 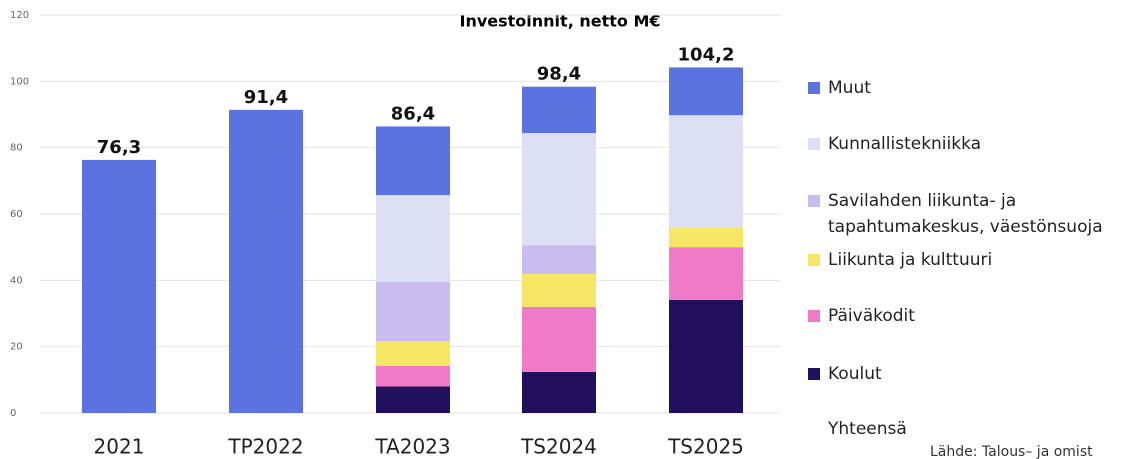 What do you see at coordinates (16, 214) in the screenshot?
I see `y-tick-label: 60` at bounding box center [16, 214].